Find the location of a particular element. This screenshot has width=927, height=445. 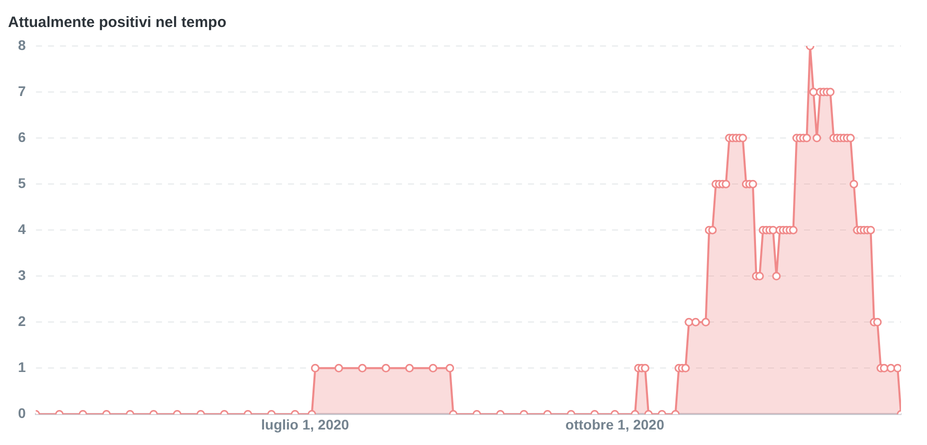

y-tick-label: 2 is located at coordinates (22, 321).